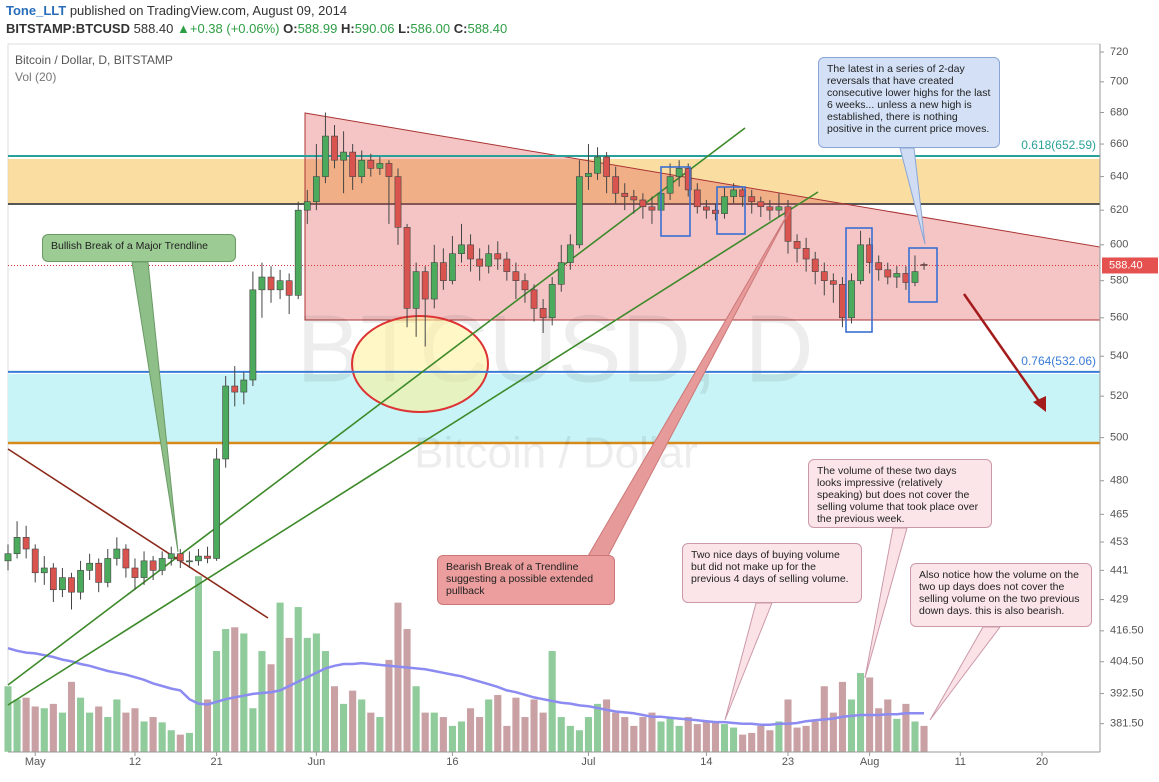  I want to click on volume-ma-line, so click(465, 686).